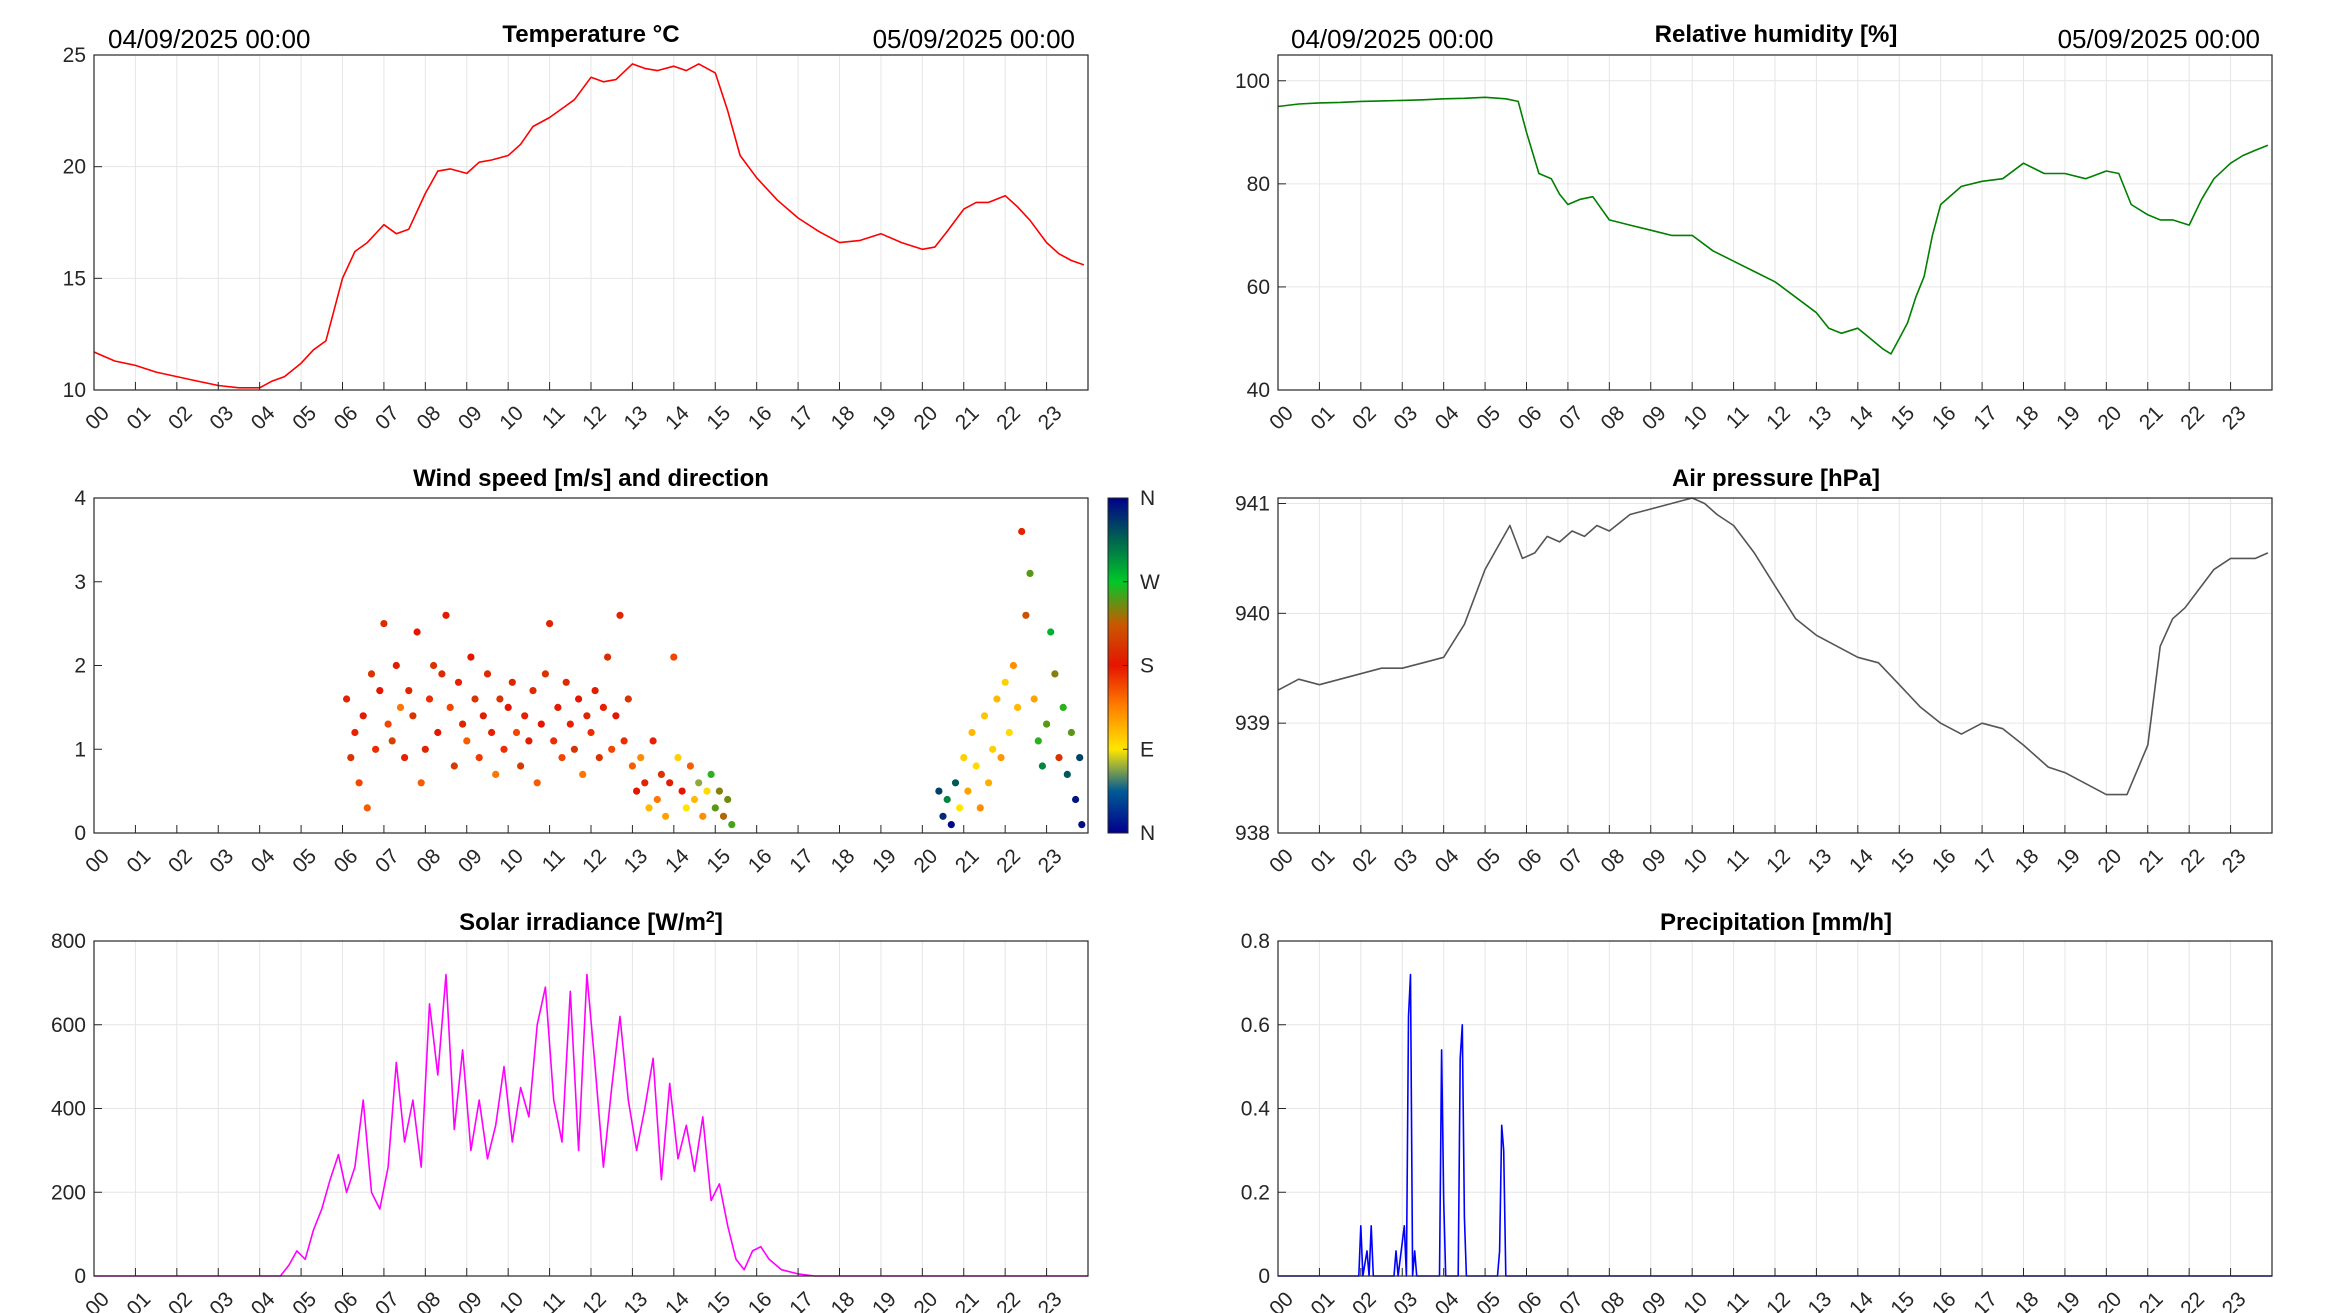 Image resolution: width=2333 pixels, height=1313 pixels. Describe the element at coordinates (139, 1300) in the screenshot. I see `solar-xtick-label: 01` at that location.